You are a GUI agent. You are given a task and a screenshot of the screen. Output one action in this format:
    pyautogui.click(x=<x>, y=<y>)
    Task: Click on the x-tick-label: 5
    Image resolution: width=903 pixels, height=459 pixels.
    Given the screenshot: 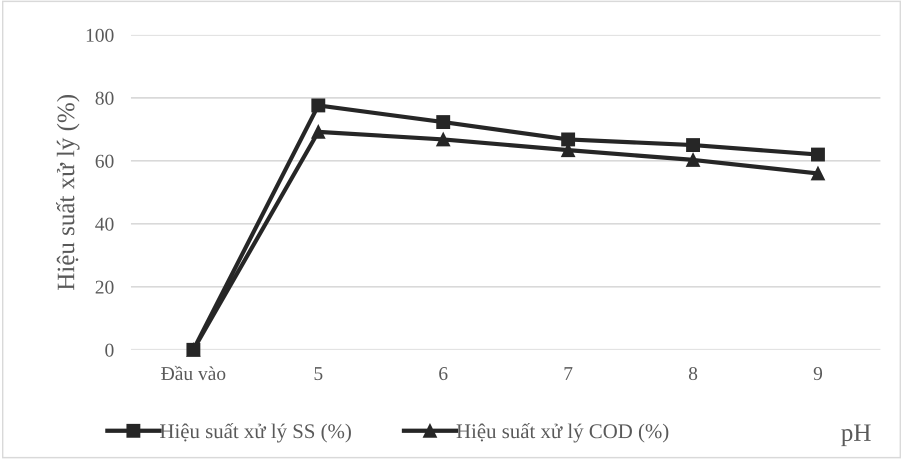 What is the action you would take?
    pyautogui.click(x=318, y=373)
    